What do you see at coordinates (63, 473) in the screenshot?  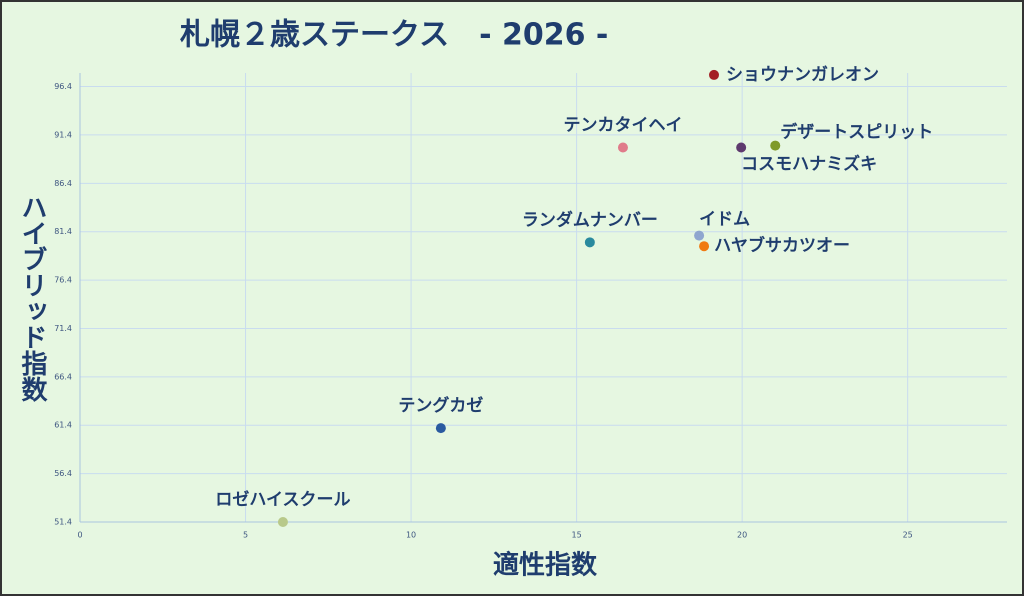 I see `y-tick-label: 56.4` at bounding box center [63, 473].